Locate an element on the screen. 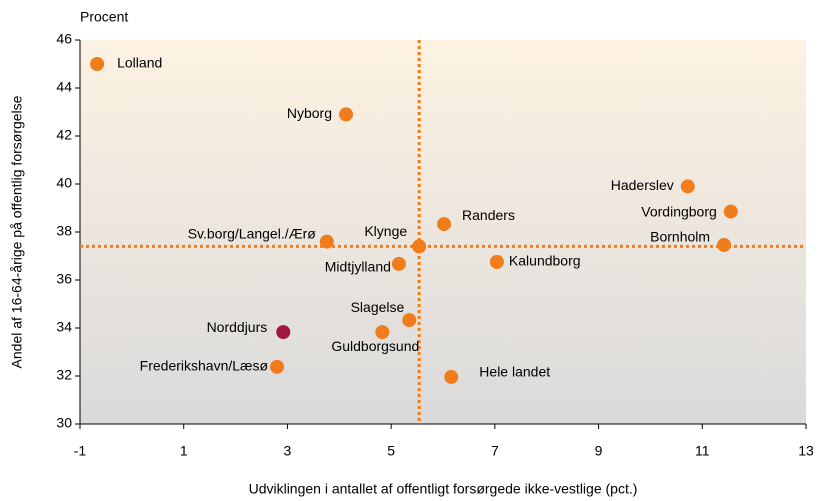 The width and height of the screenshot is (818, 501). point-label: Frederikshavn/Læsø is located at coordinates (204, 366).